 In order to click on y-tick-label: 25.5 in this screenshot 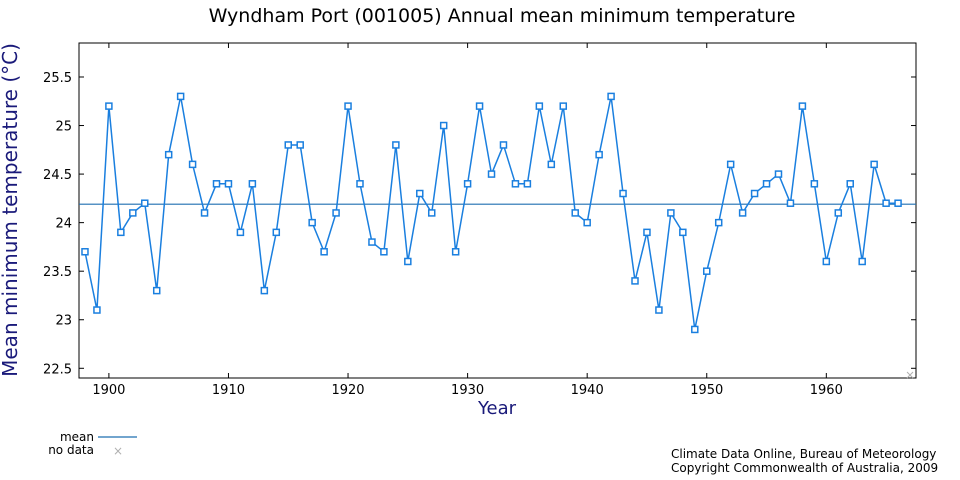, I will do `click(57, 78)`.